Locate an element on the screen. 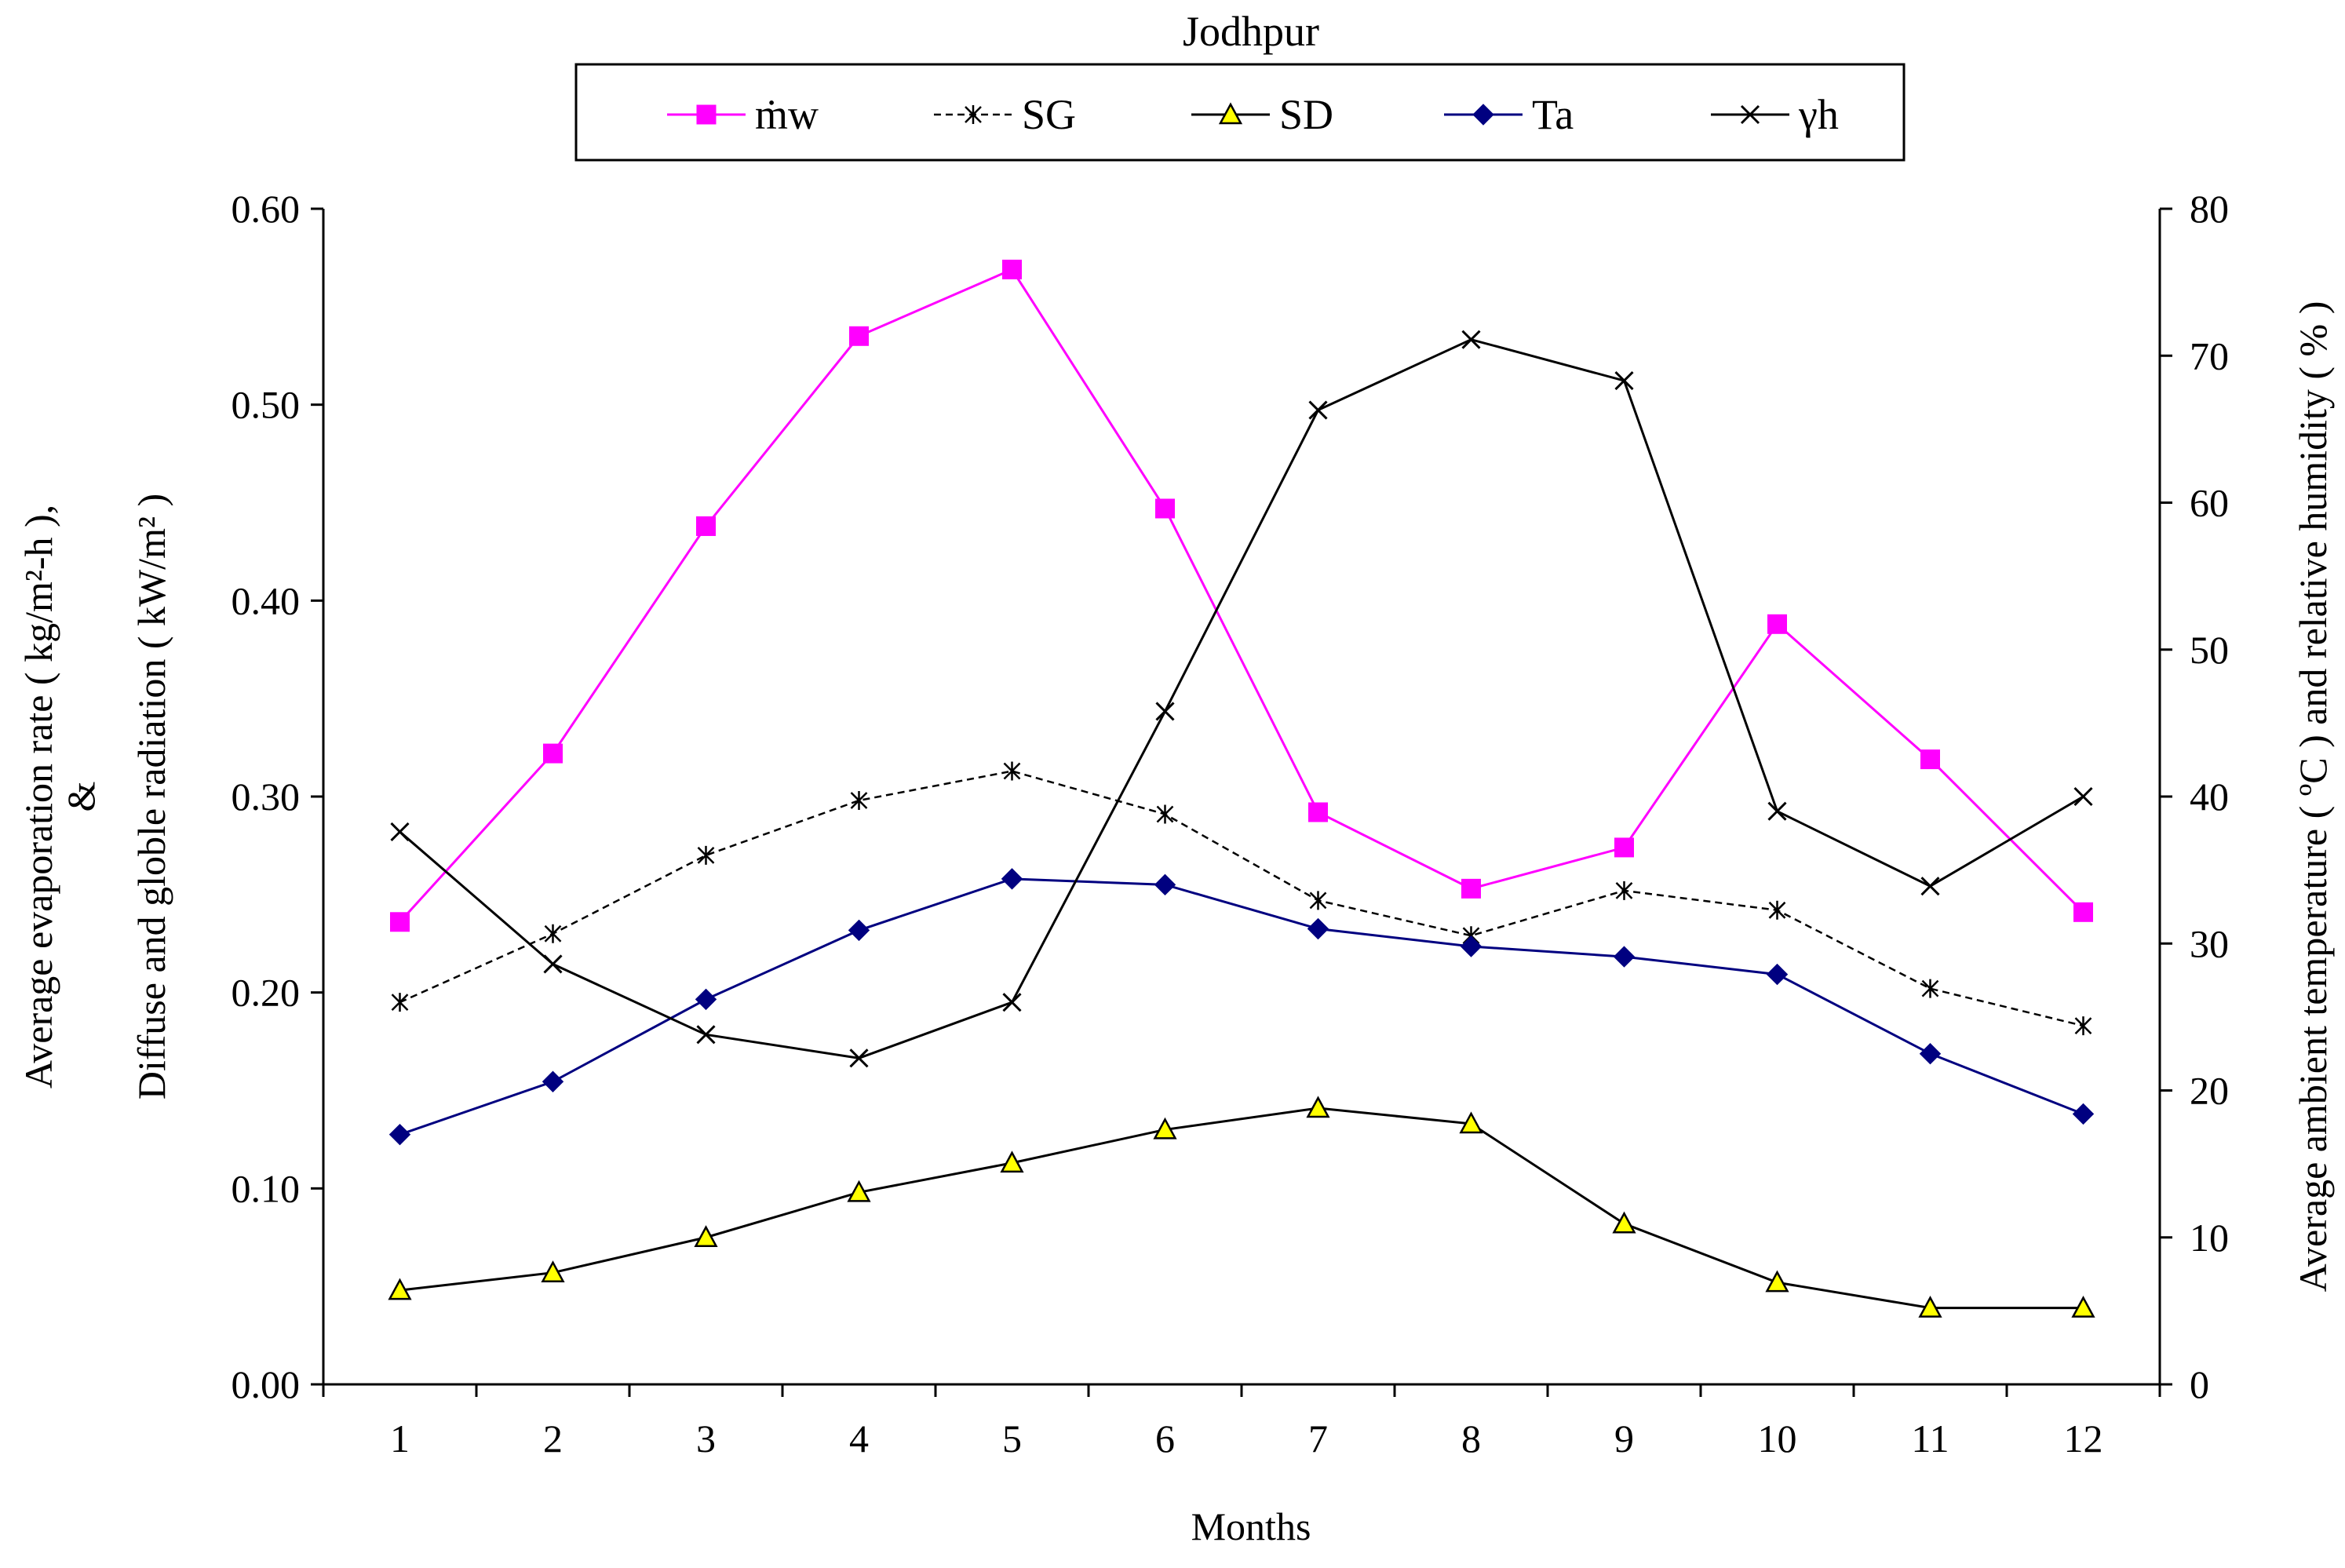  legend: ṁw SG SD Ta γh is located at coordinates (1240, 112).